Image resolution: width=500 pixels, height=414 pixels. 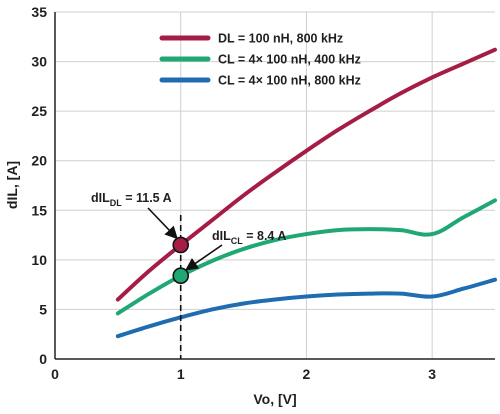 What do you see at coordinates (432, 374) in the screenshot?
I see `x-tick-label: 3` at bounding box center [432, 374].